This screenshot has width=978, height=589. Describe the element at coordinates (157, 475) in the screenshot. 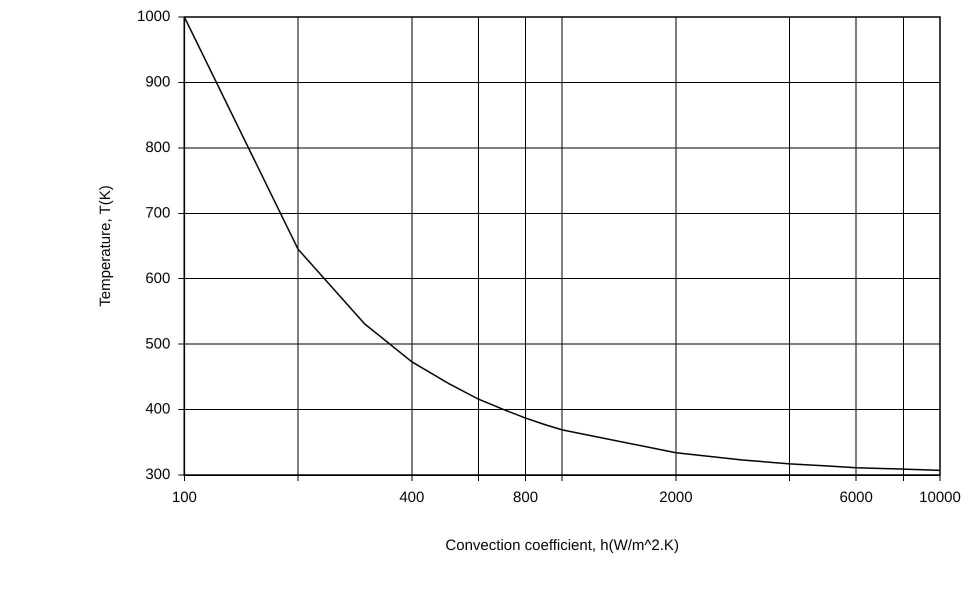

I see `y-tick-label: 300` at that location.